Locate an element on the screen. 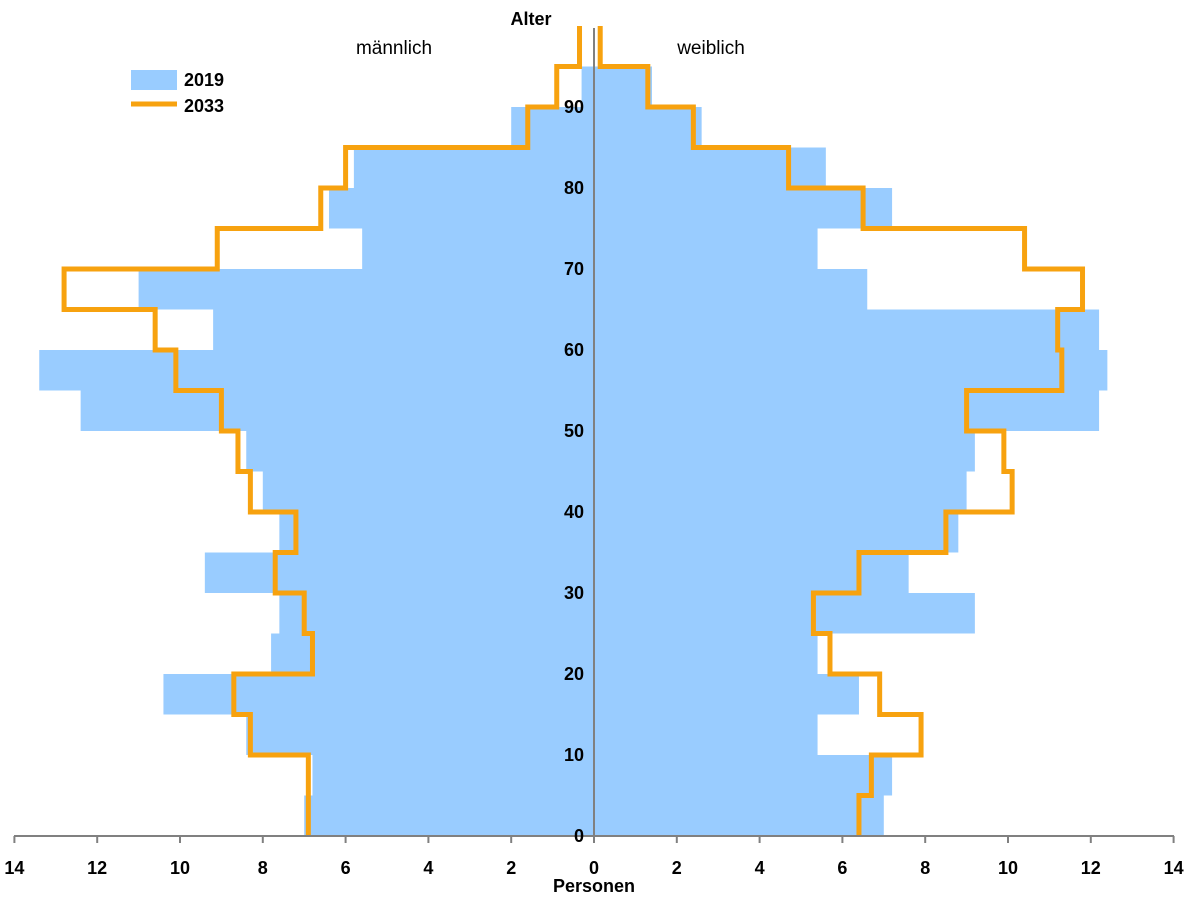  y-tick-label: 40 is located at coordinates (574, 512).